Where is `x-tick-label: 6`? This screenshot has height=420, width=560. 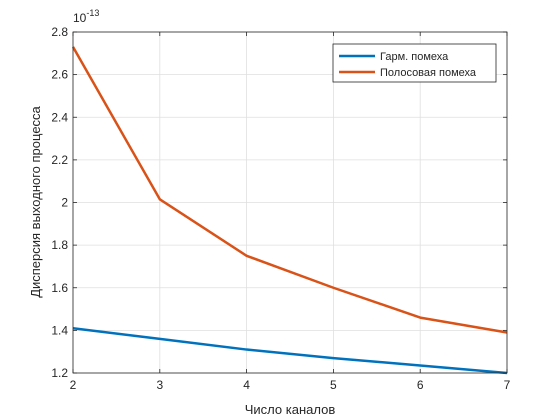 x-tick-label: 6 is located at coordinates (420, 385).